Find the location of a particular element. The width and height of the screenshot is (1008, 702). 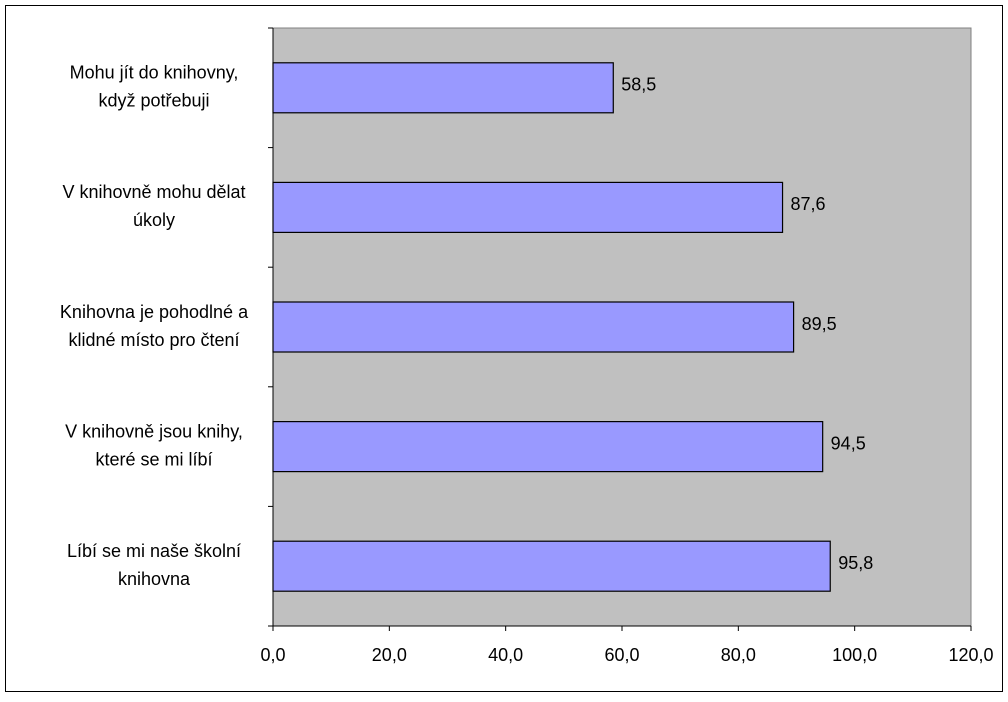

category-label: které se mi líbí is located at coordinates (153, 459).